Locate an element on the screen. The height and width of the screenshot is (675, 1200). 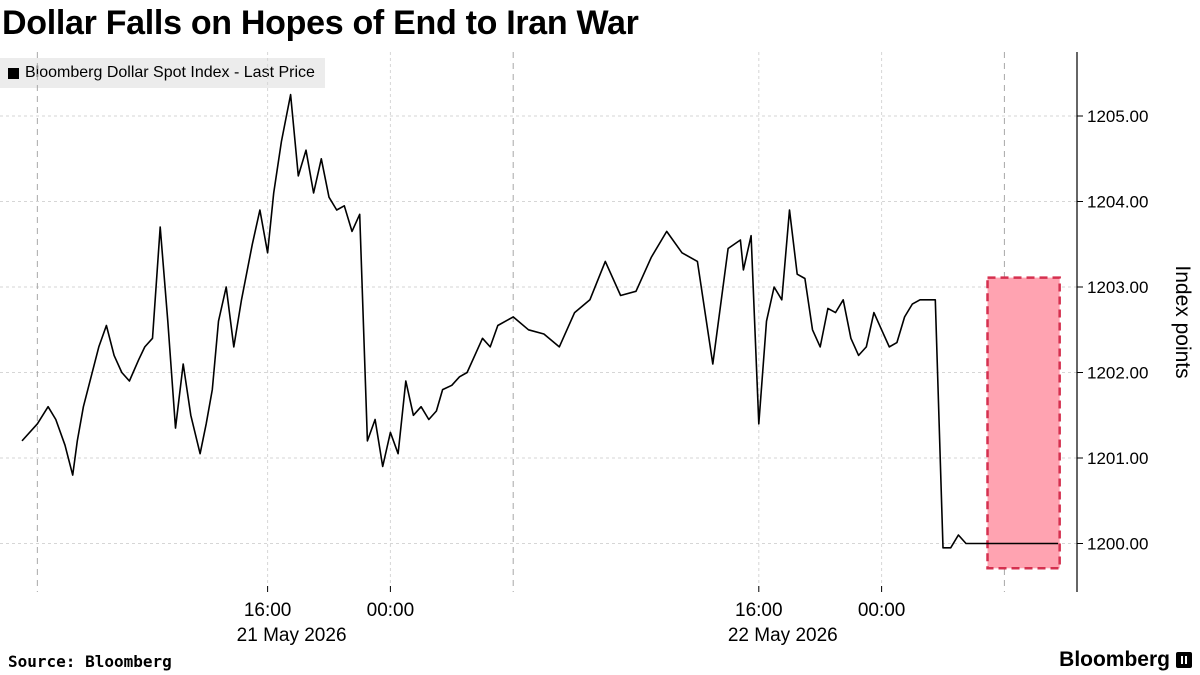
legend: Bloomberg Dollar Spot Index - Last Price is located at coordinates (162, 73).